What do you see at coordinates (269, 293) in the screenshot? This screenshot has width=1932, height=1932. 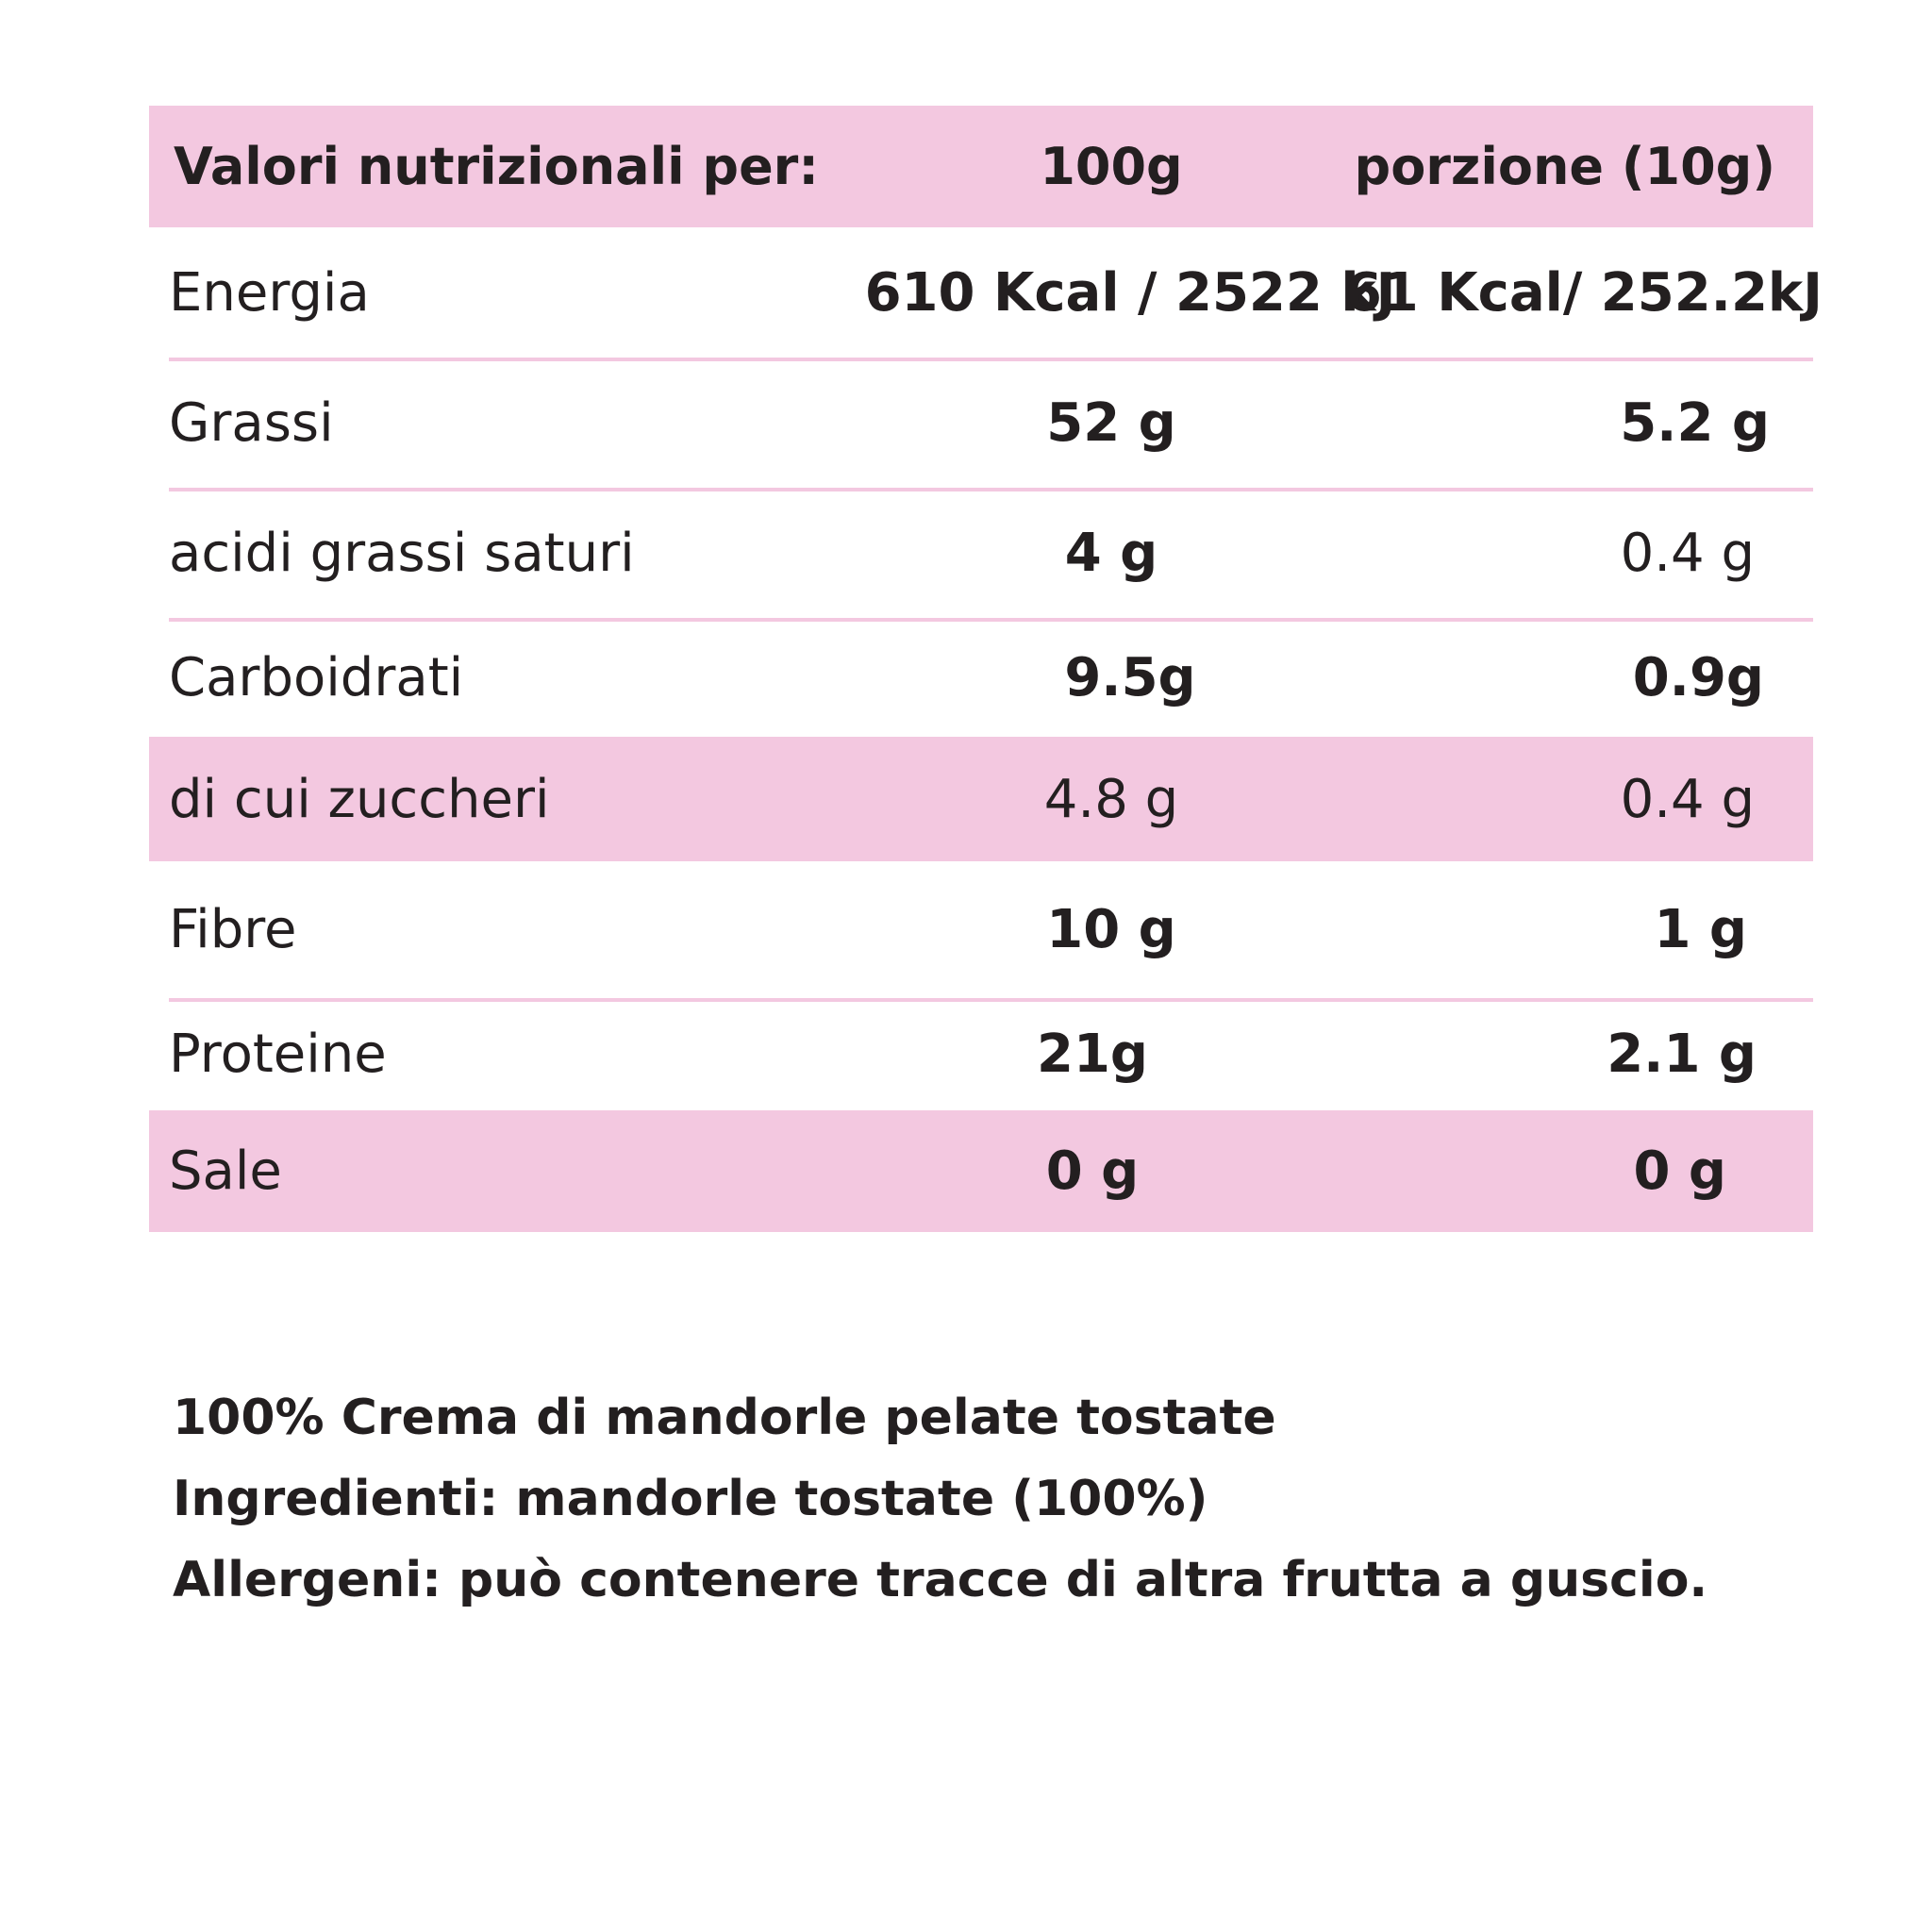 I see `row-label: Energia` at bounding box center [269, 293].